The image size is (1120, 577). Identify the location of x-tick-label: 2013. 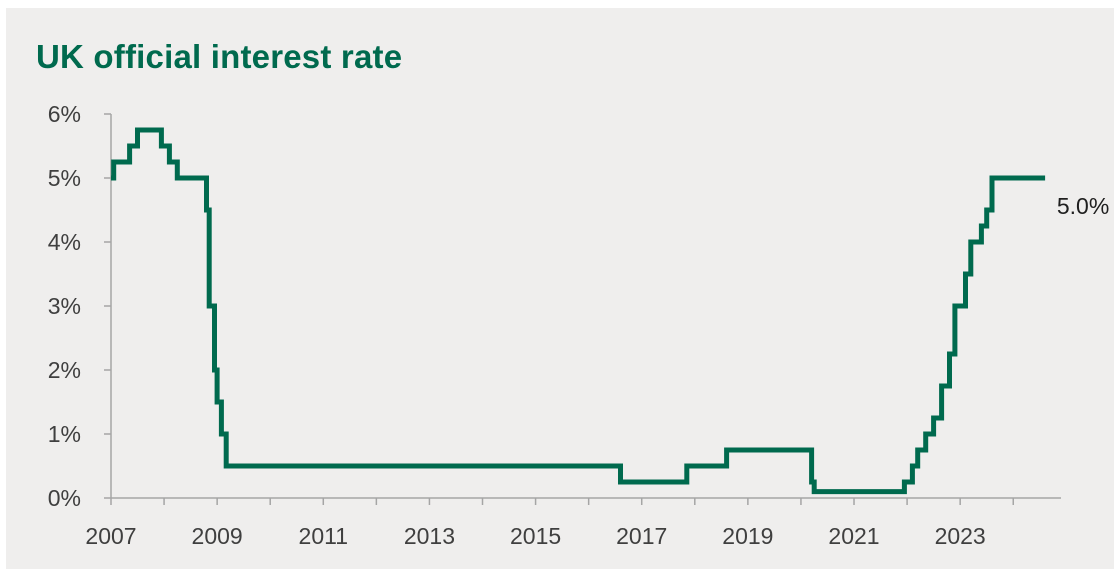
(429, 536).